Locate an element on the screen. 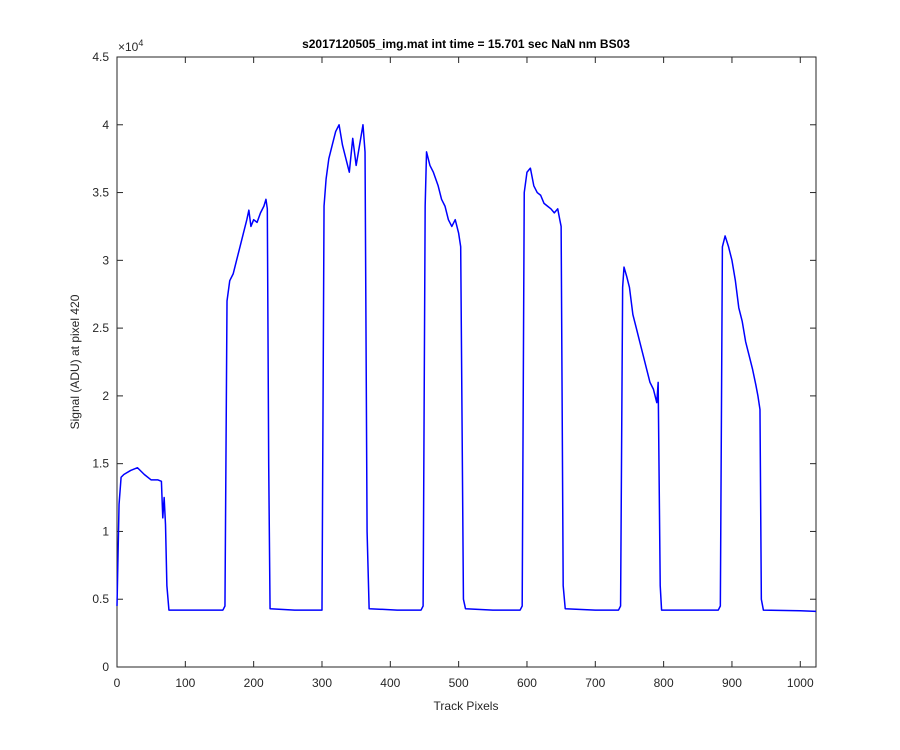 The width and height of the screenshot is (900, 750). y-tick-label: 0.5 is located at coordinates (100, 599).